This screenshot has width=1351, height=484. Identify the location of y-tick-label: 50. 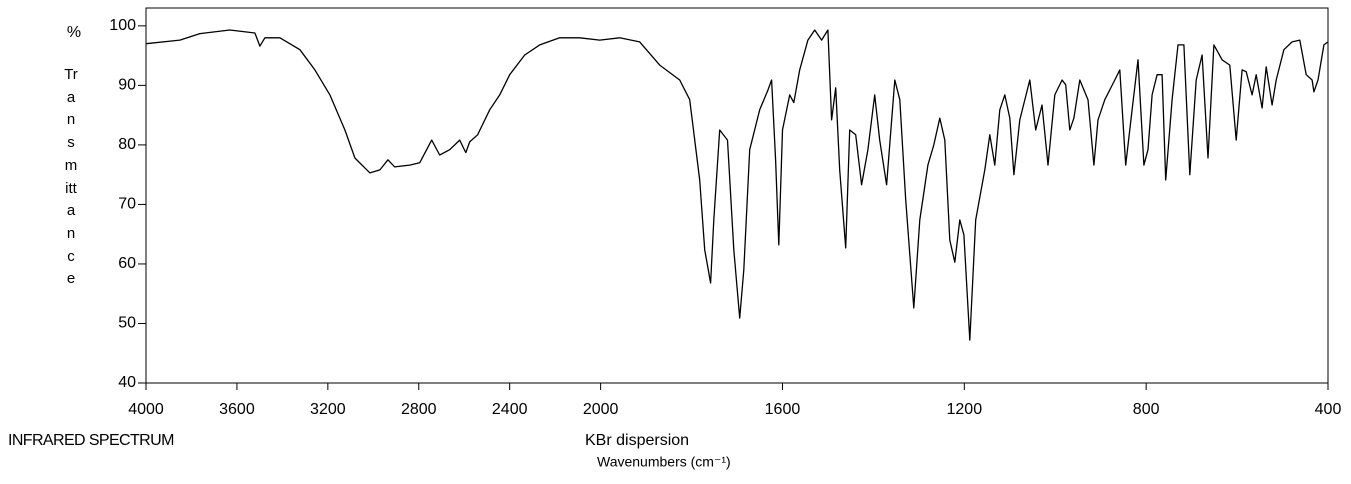
(127, 323).